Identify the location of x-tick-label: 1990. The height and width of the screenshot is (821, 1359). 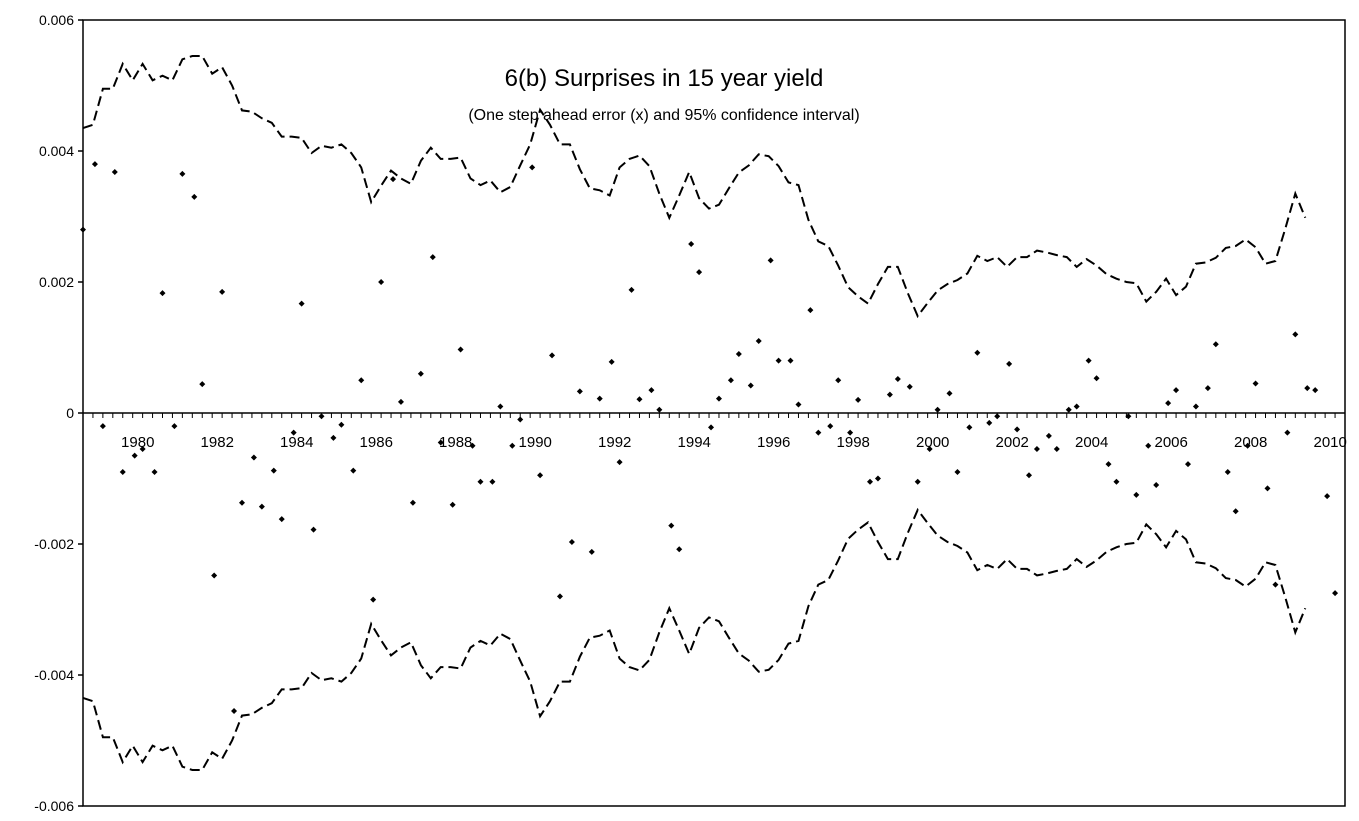
(535, 442).